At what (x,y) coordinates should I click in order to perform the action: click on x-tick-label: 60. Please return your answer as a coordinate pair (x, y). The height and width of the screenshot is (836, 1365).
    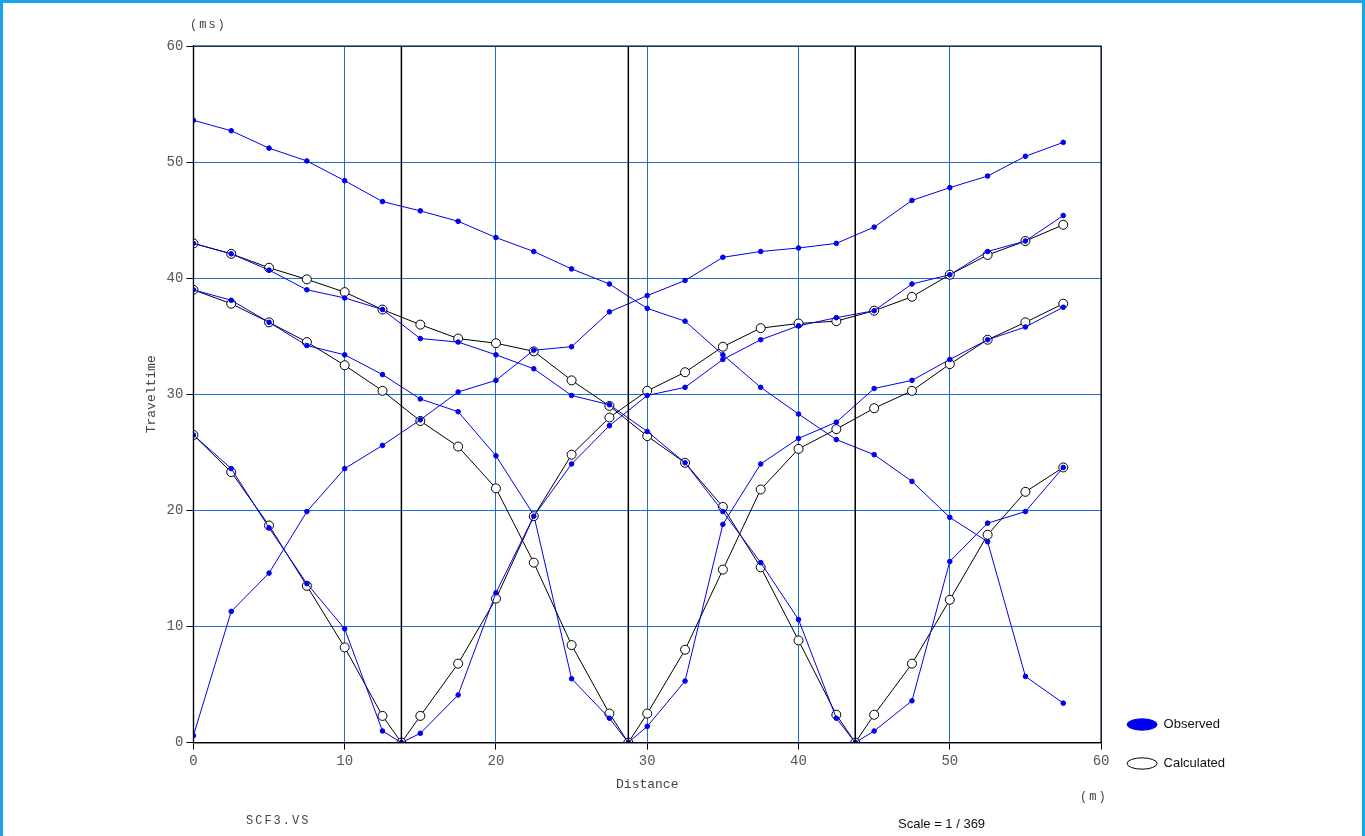
    Looking at the image, I should click on (1101, 760).